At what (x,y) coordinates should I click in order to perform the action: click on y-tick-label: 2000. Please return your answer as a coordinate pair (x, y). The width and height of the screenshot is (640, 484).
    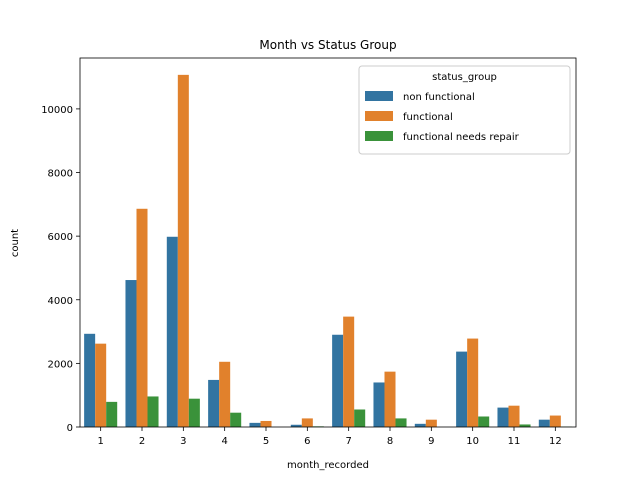
    Looking at the image, I should click on (60, 364).